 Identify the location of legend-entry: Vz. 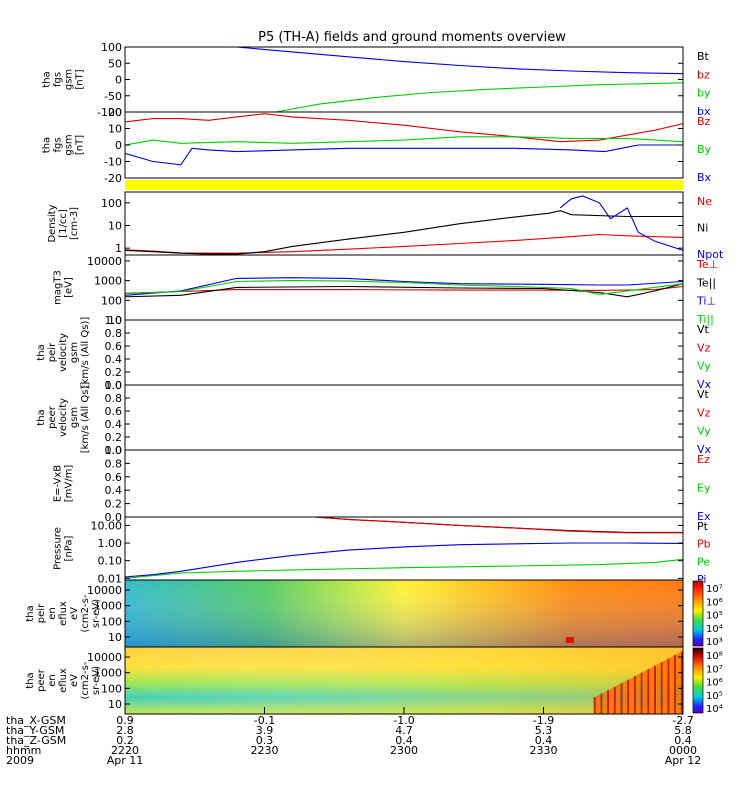
(704, 412).